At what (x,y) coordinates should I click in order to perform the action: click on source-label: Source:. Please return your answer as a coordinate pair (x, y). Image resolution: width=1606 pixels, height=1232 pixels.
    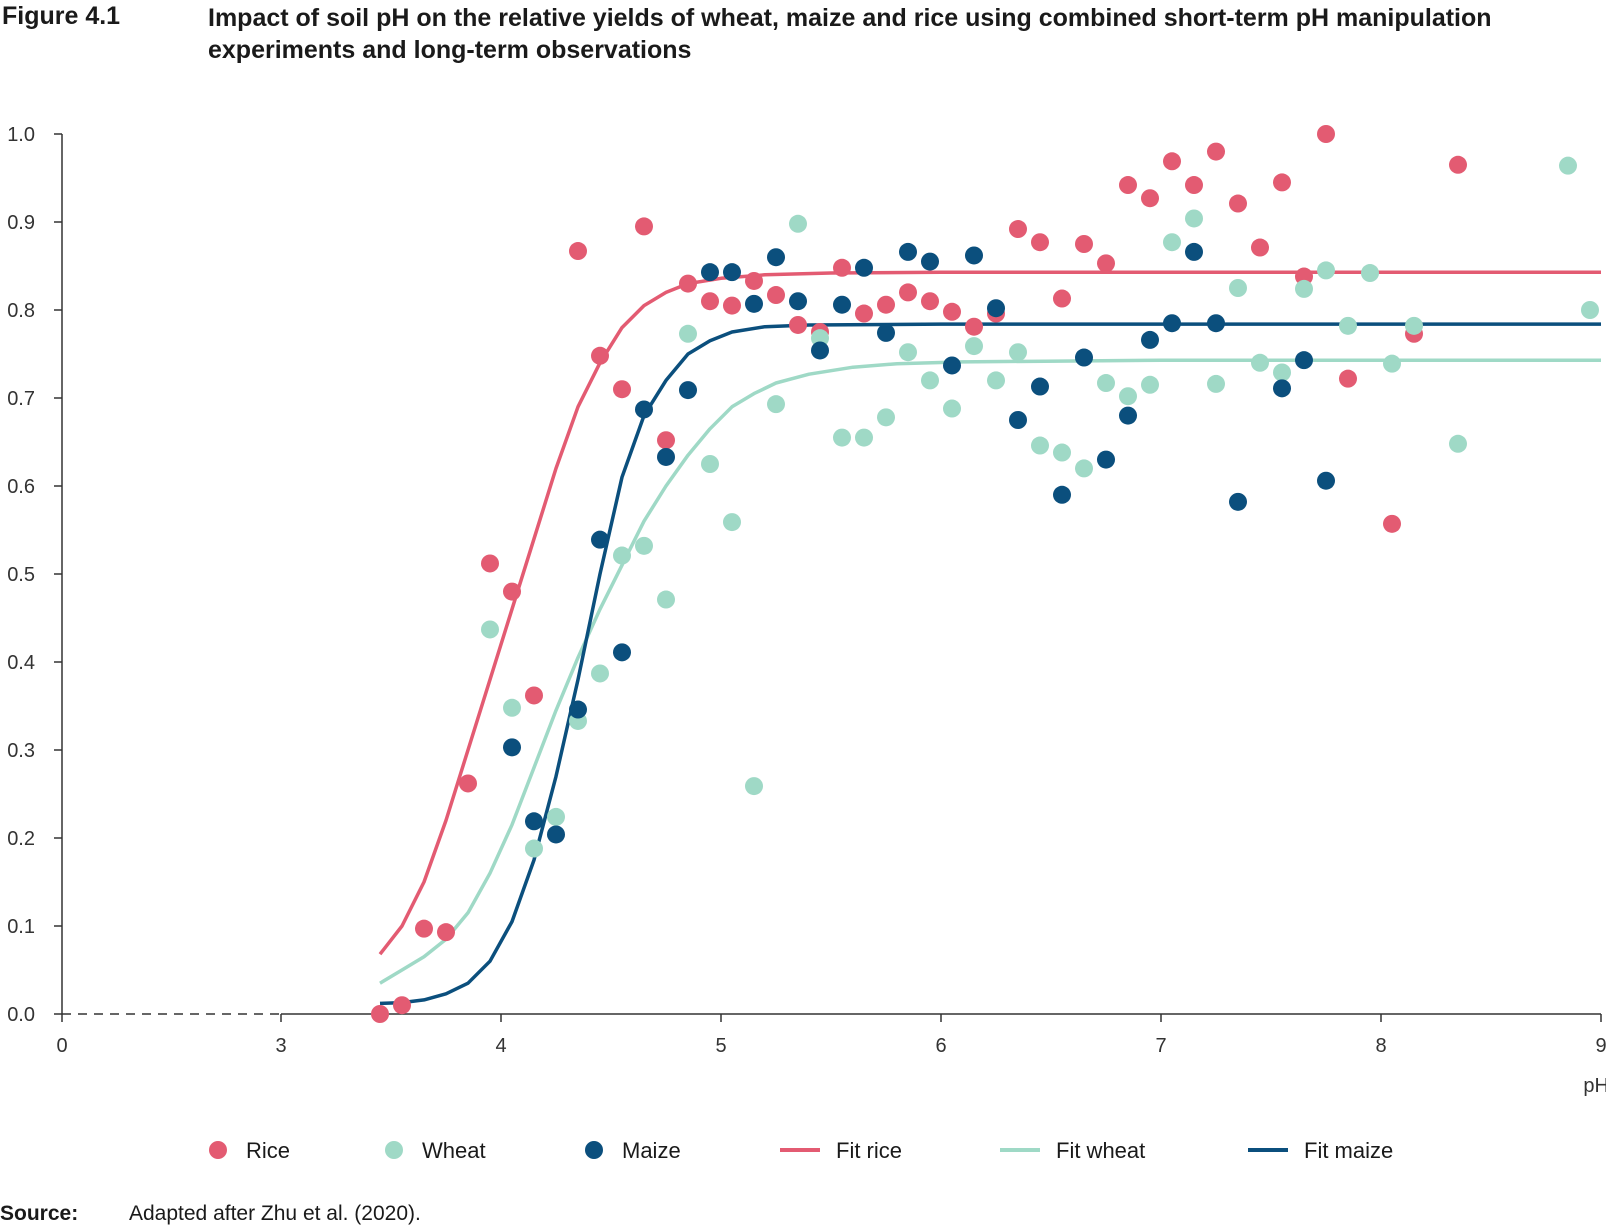
    Looking at the image, I should click on (39, 1213).